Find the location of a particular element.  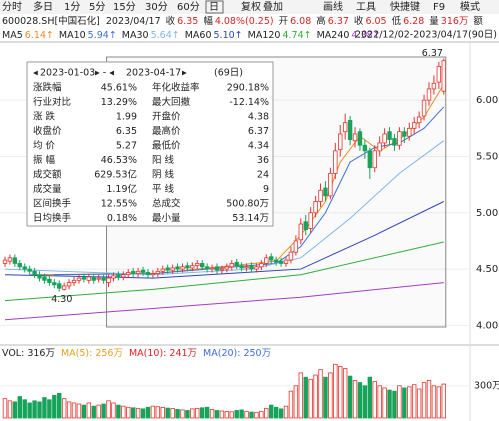

quote-line-part: 幅 is located at coordinates (208, 21).